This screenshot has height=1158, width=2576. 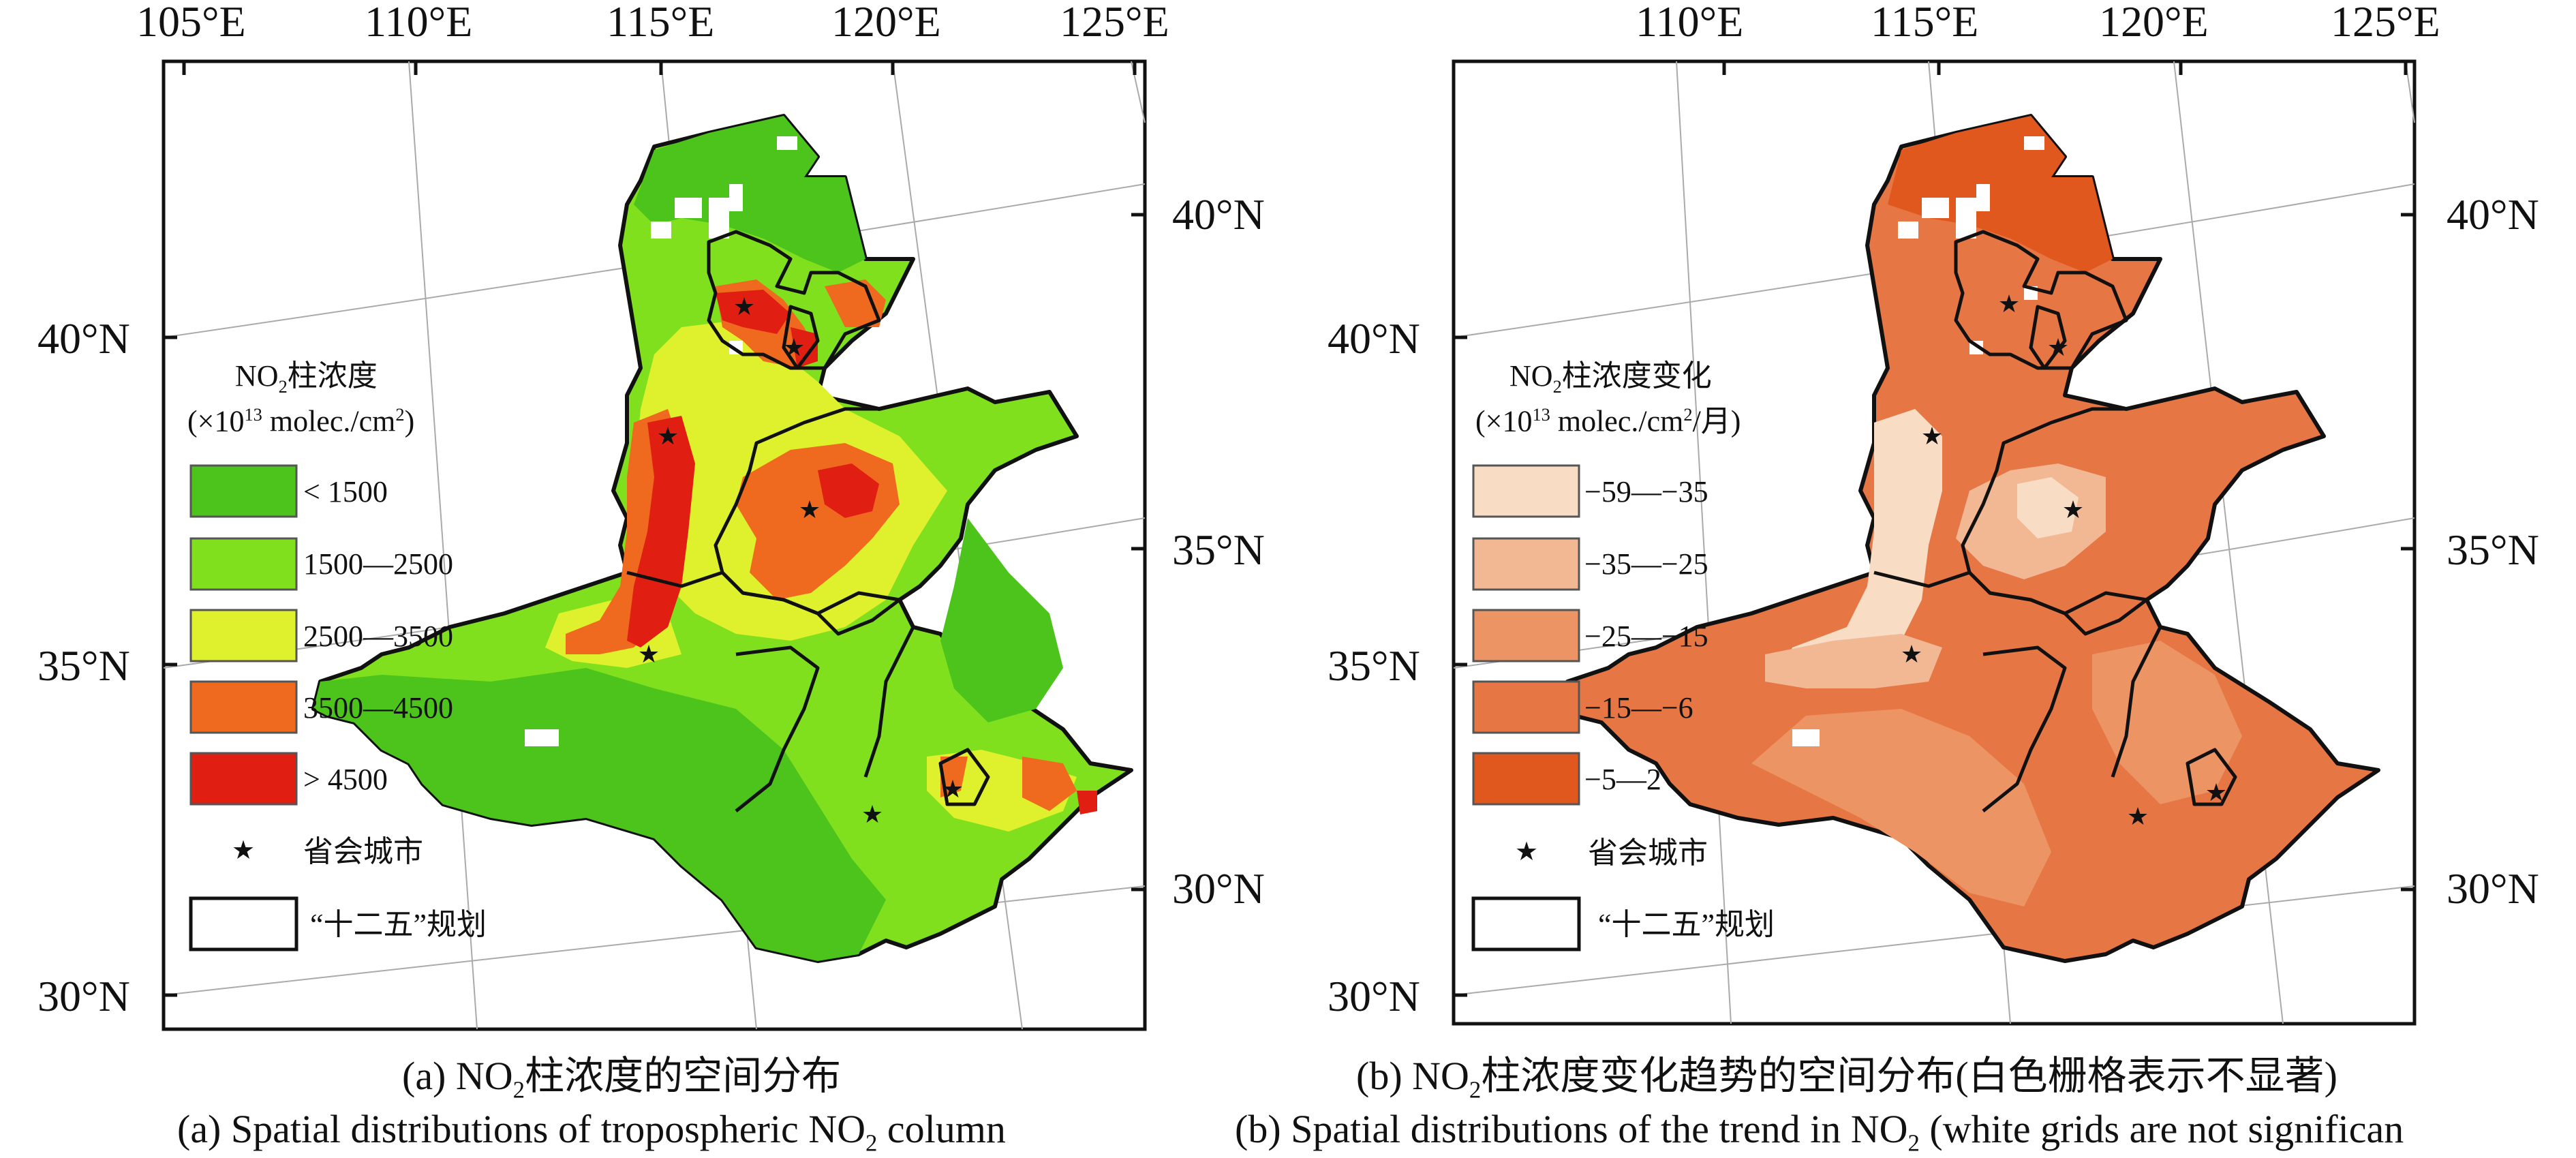 I want to click on province-borders-b, so click(x=2099, y=521).